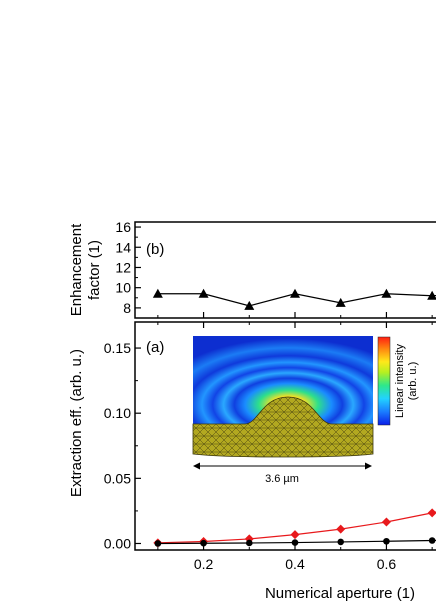  Describe the element at coordinates (123, 288) in the screenshot. I see `y-tick-label: 10` at that location.